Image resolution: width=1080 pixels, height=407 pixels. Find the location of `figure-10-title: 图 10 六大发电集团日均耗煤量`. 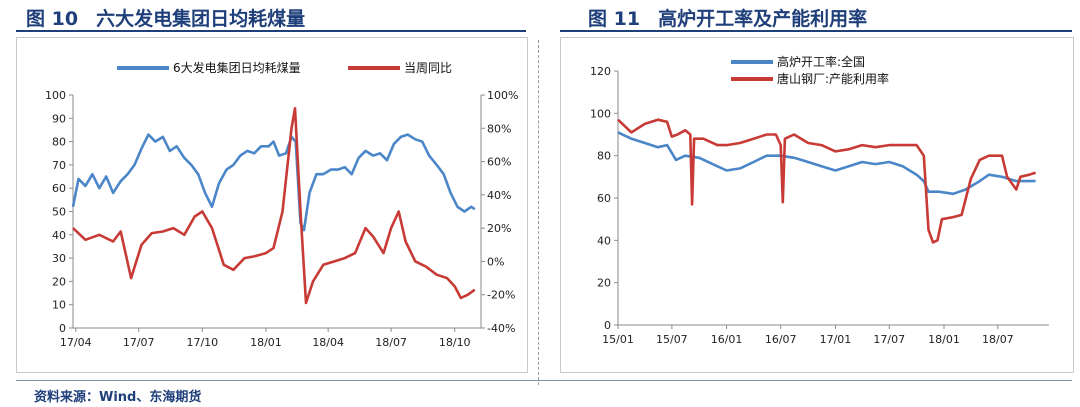

figure-10-title: 图 10 六大发电集团日均耗煤量 is located at coordinates (165, 17).